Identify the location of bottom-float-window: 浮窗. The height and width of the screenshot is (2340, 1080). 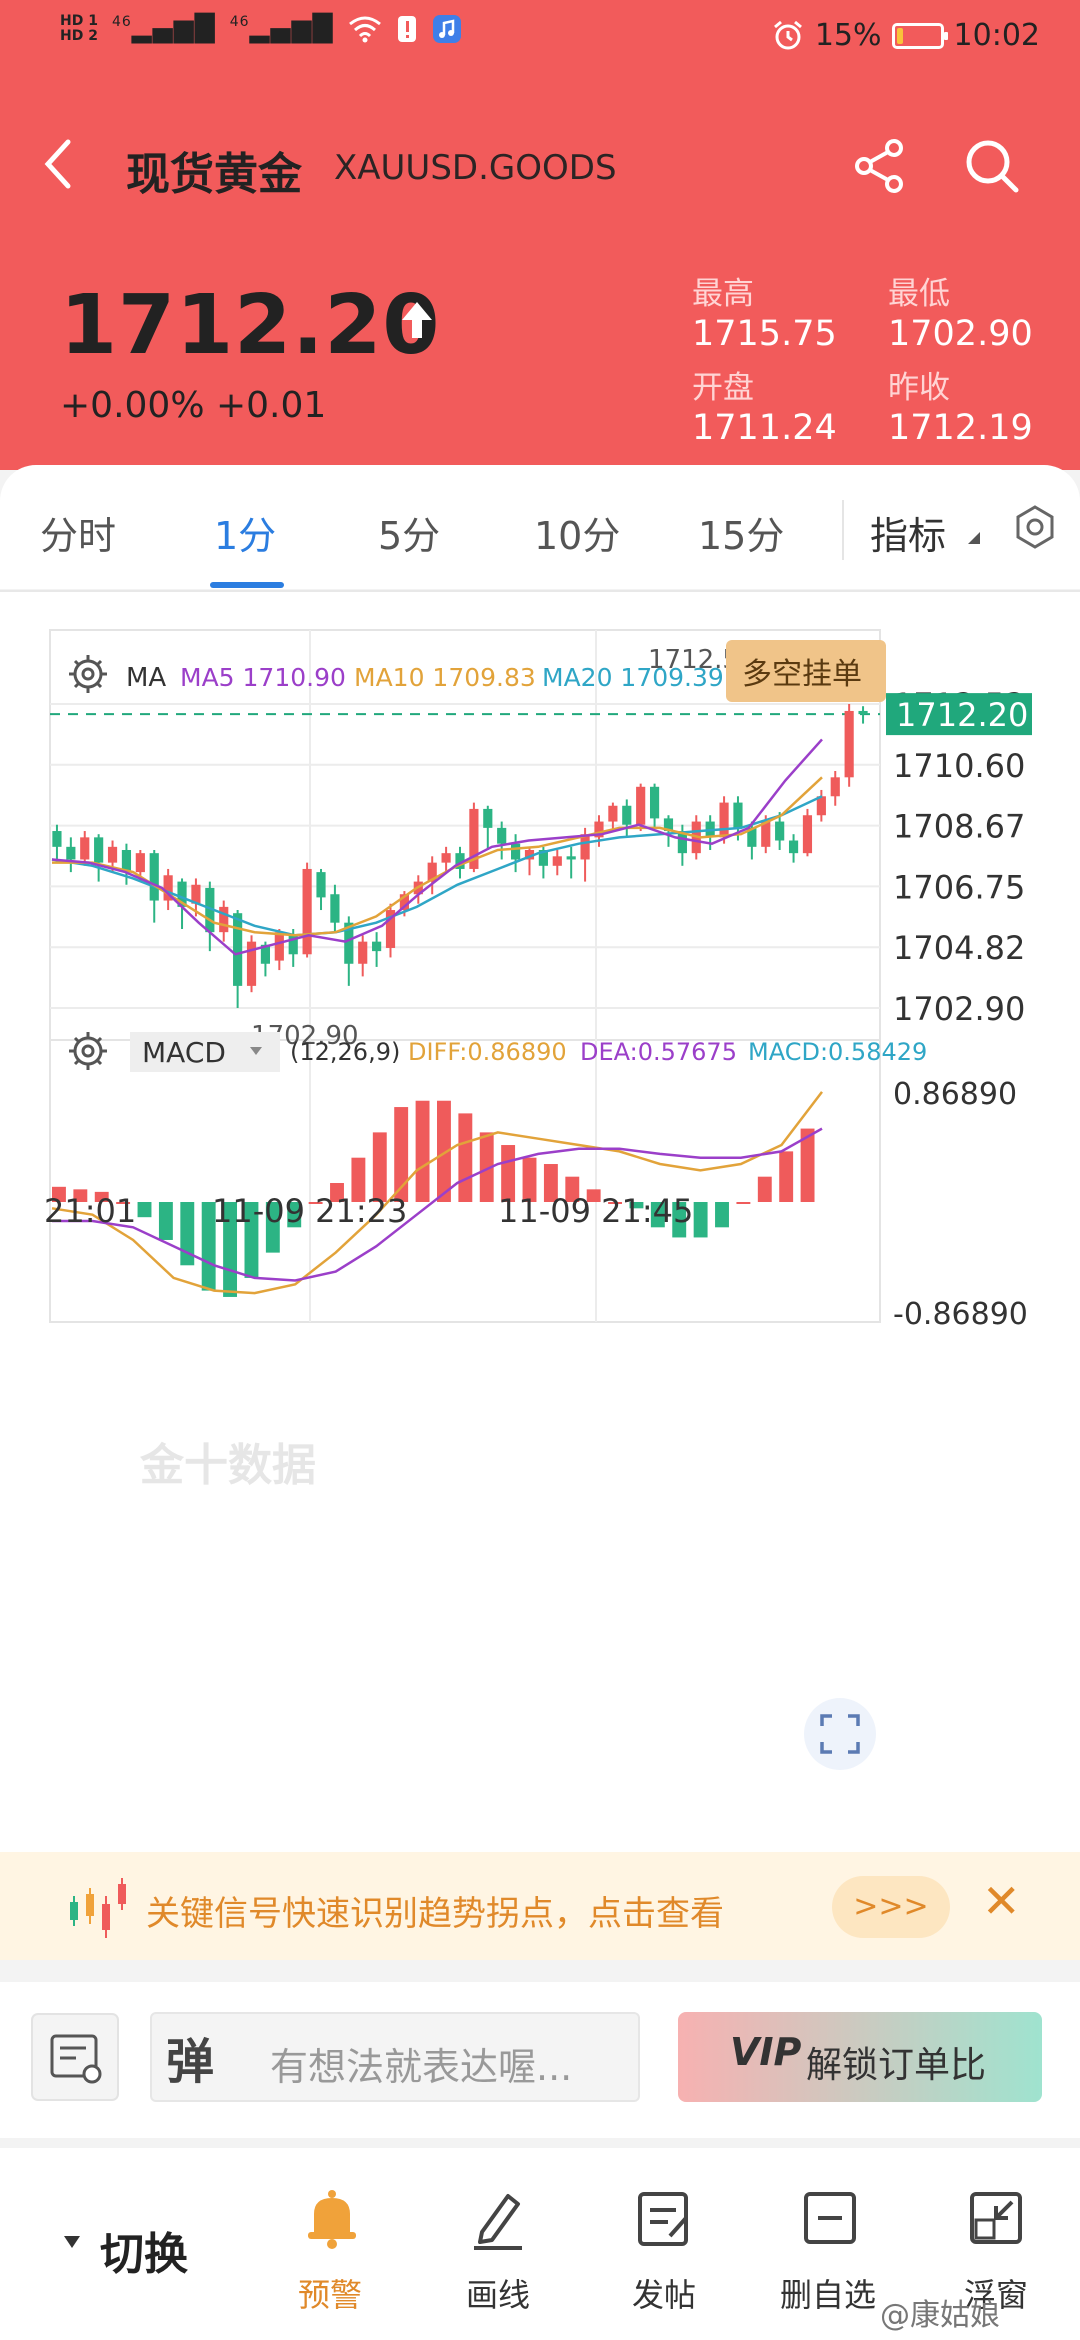
(996, 2295).